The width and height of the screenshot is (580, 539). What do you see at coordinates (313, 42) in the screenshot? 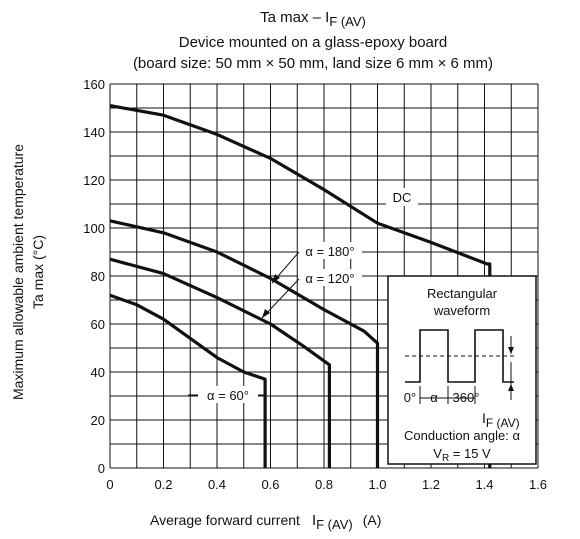
I see `chart-subtitle-line-1: Device mounted on a glass-epoxy board` at bounding box center [313, 42].